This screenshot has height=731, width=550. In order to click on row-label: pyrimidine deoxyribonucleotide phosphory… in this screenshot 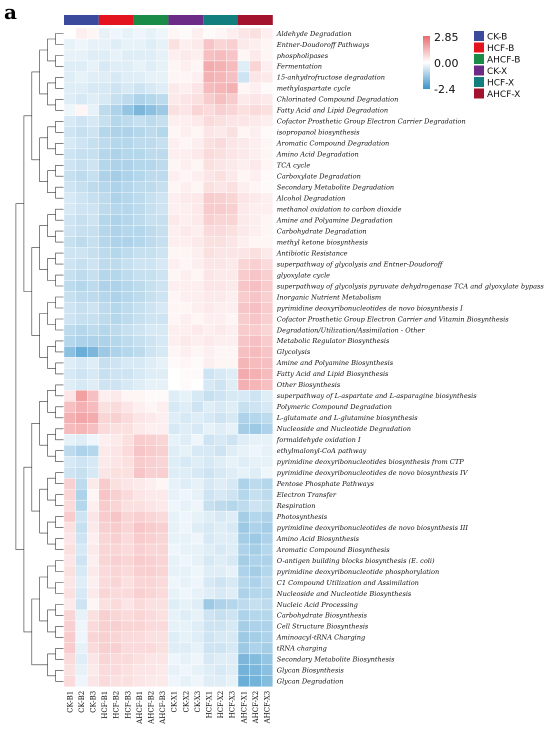, I will do `click(358, 572)`.